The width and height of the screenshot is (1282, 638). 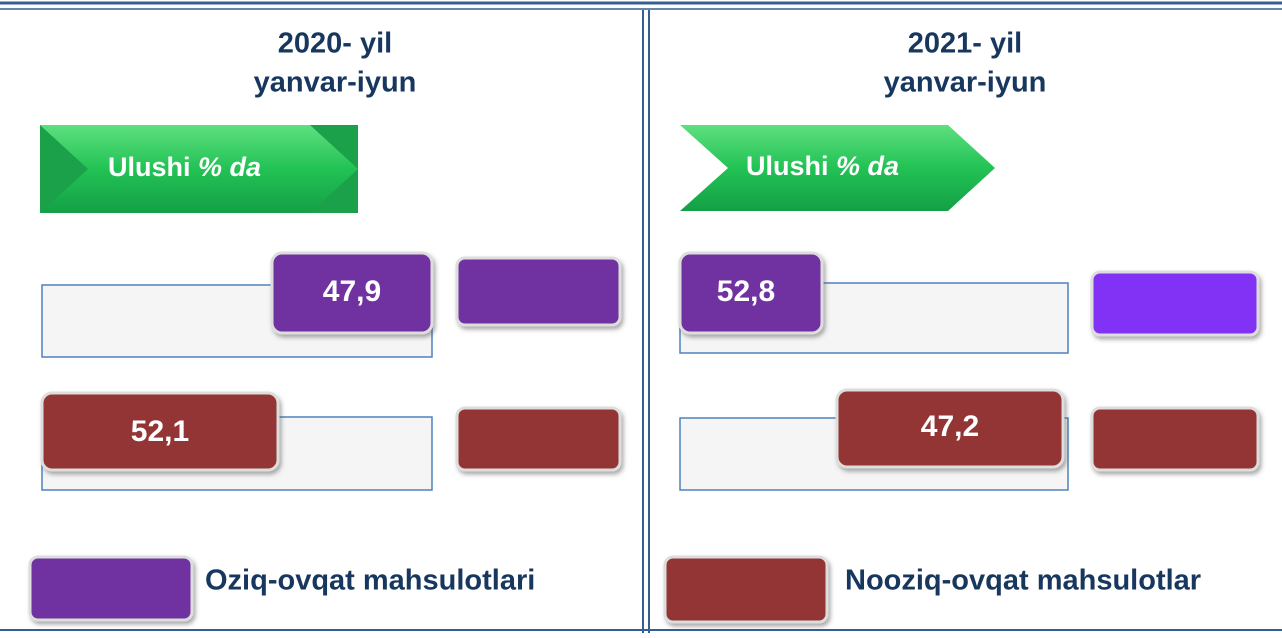 I want to click on panel-title: 2021- yil, so click(x=965, y=44).